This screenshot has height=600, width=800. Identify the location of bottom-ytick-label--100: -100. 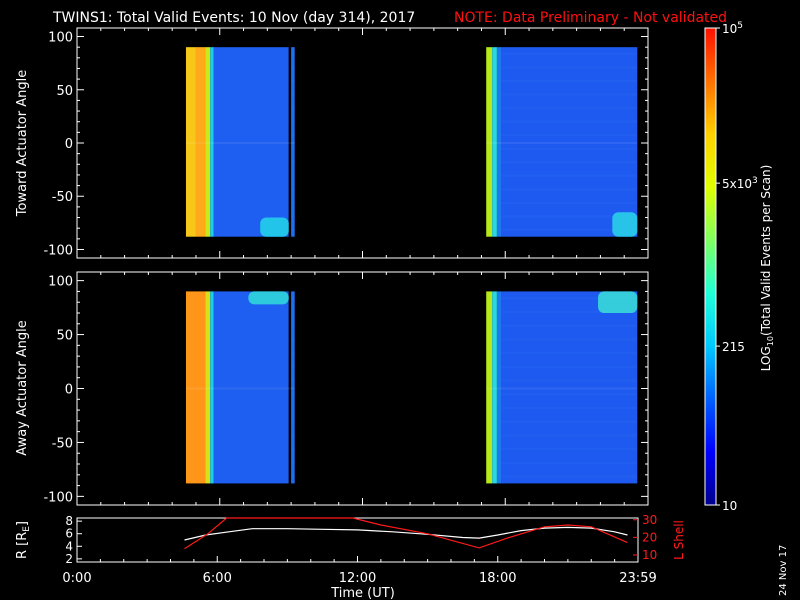
(58, 497).